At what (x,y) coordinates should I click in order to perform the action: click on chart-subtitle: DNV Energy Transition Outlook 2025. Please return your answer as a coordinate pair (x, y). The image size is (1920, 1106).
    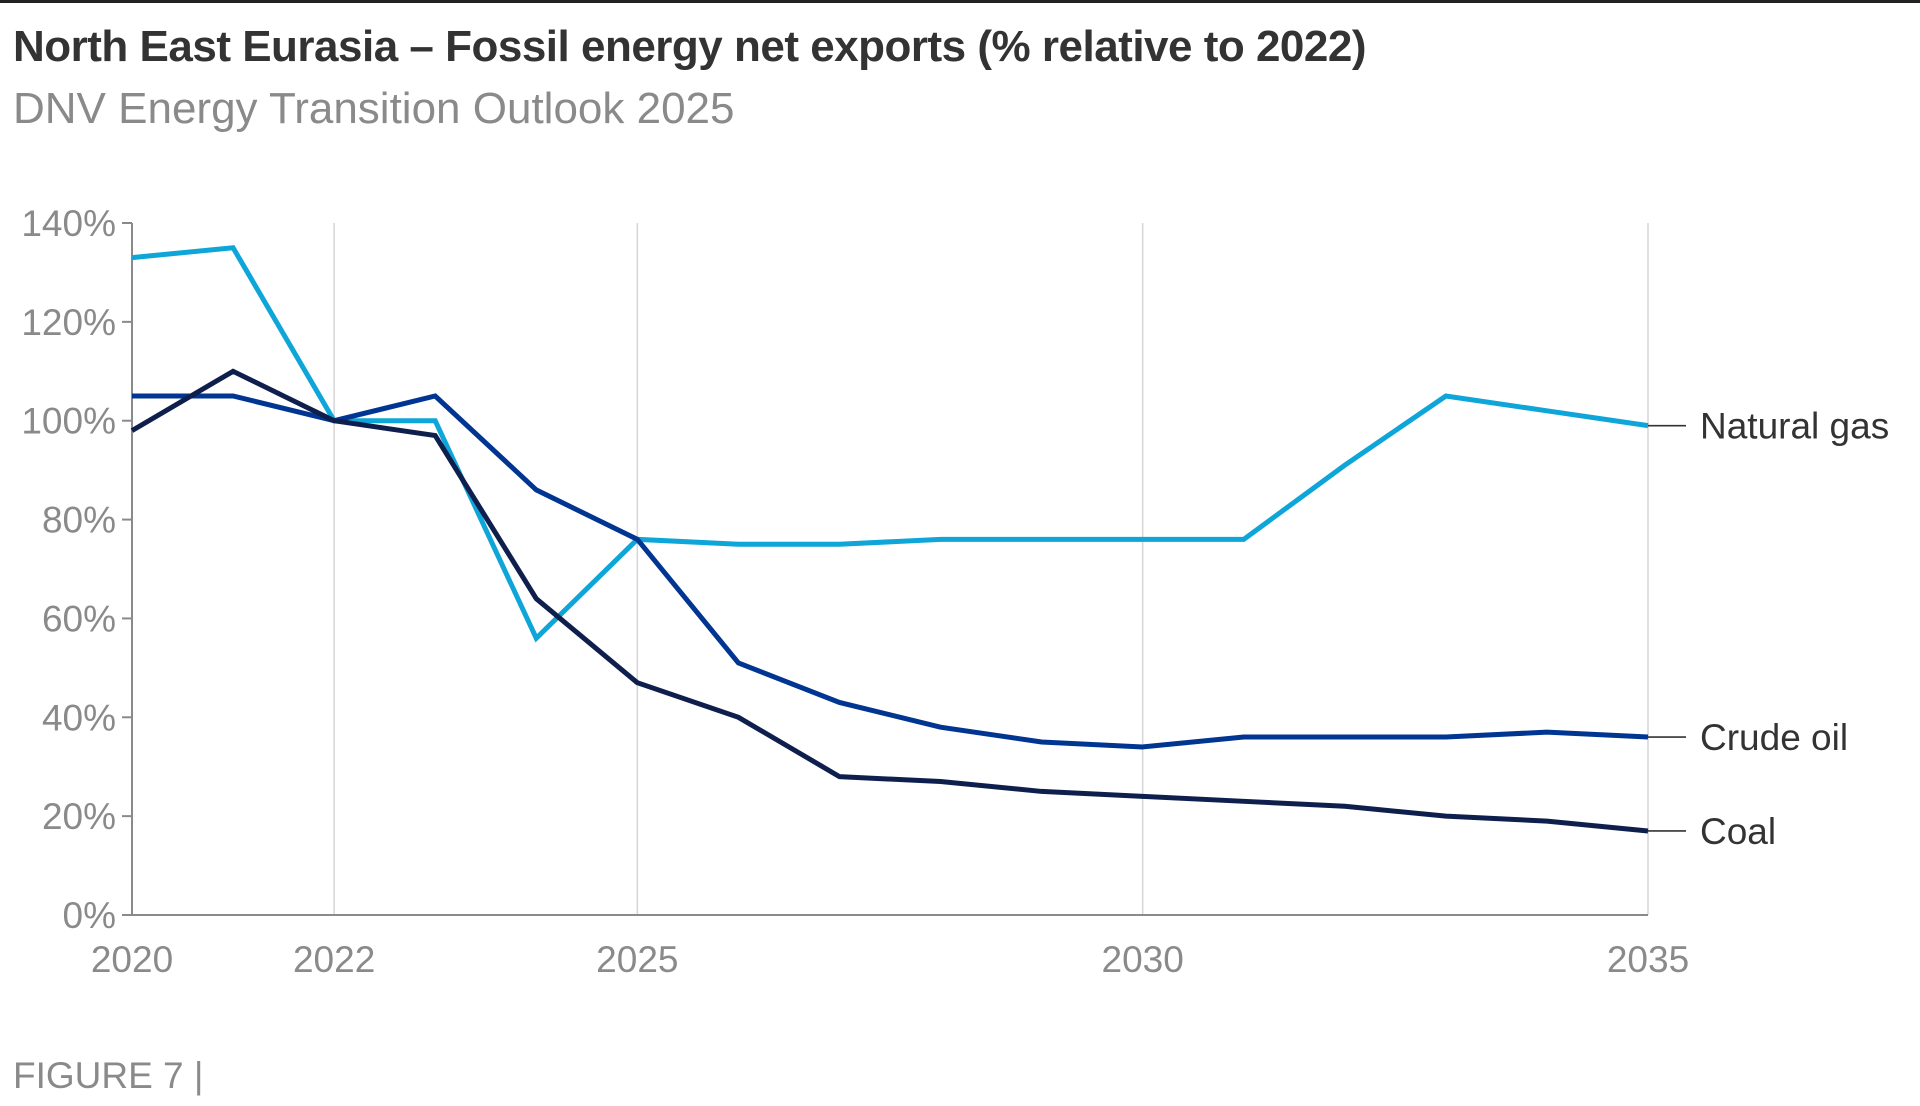
    Looking at the image, I should click on (374, 108).